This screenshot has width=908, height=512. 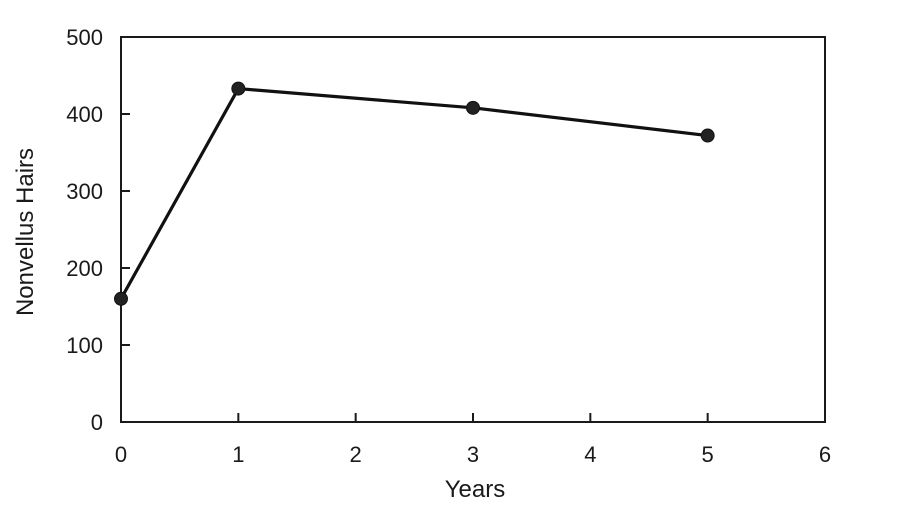 What do you see at coordinates (356, 454) in the screenshot?
I see `x-tick-label: 2` at bounding box center [356, 454].